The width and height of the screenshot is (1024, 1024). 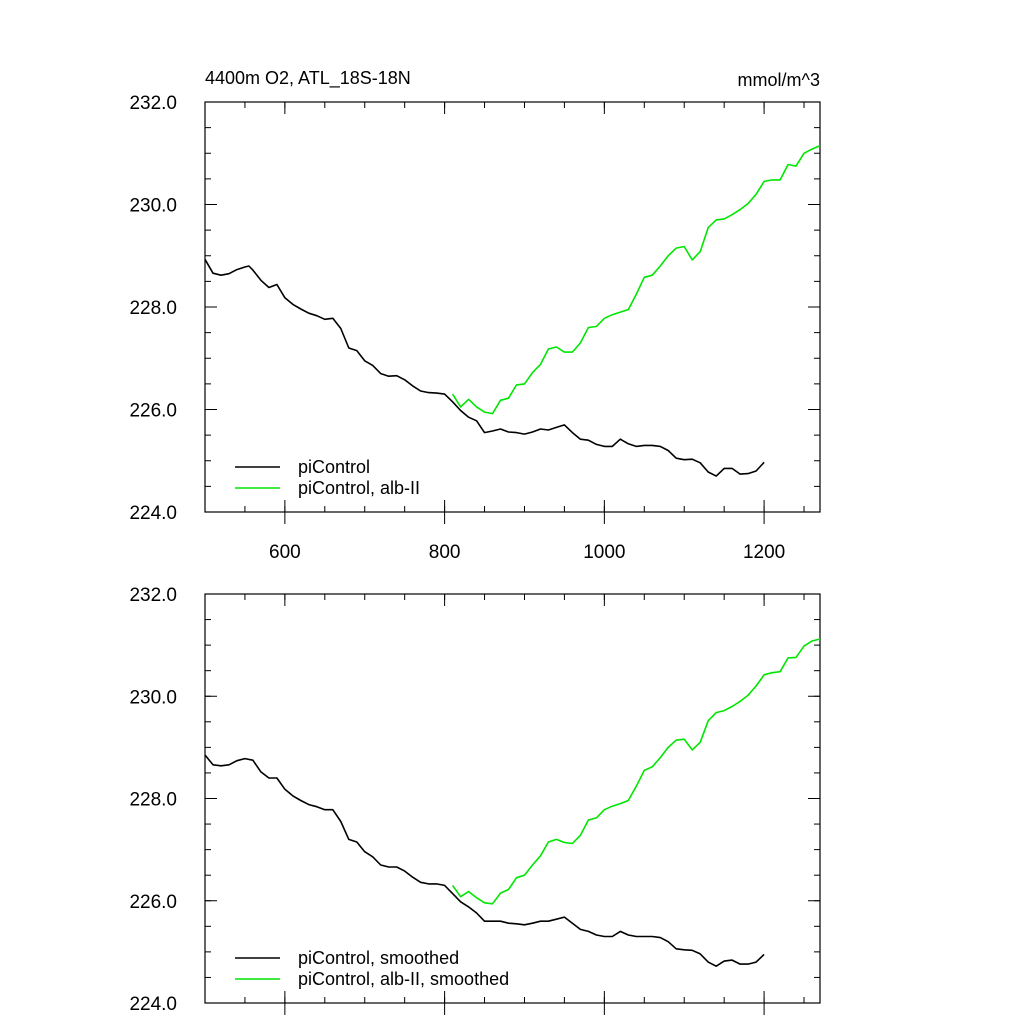 I want to click on legend-label-1: piControl, alb-II, smoothed, so click(x=403, y=979).